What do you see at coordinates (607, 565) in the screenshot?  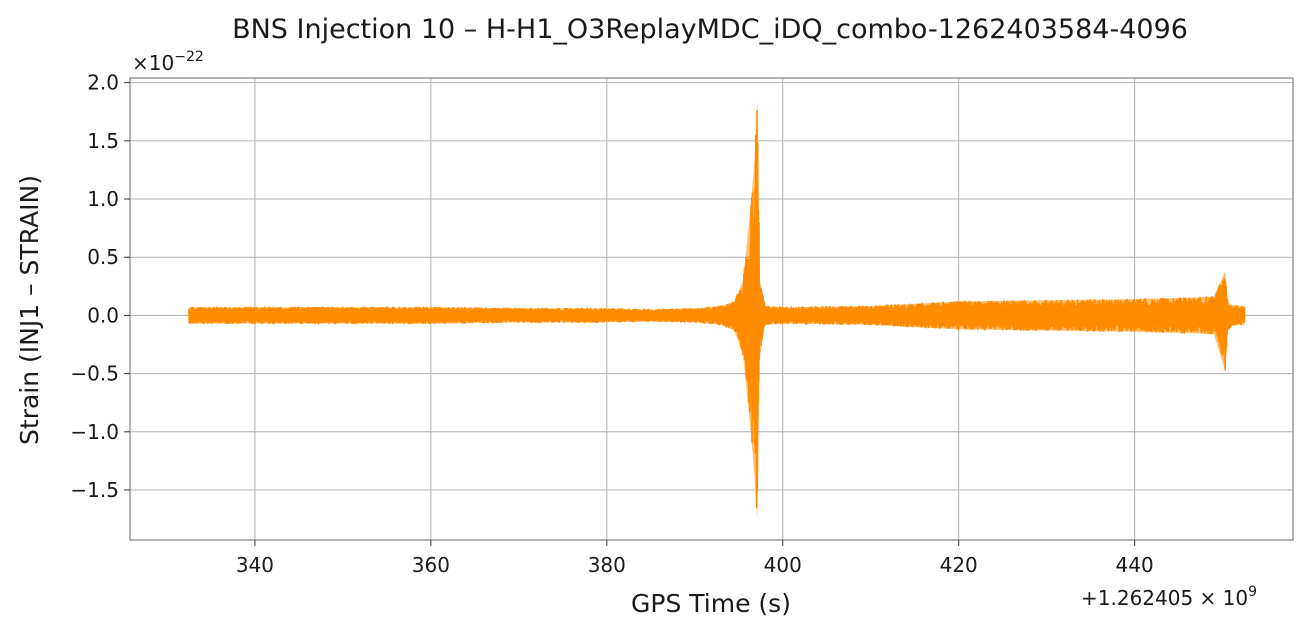 I see `x-tick-label: 380` at bounding box center [607, 565].